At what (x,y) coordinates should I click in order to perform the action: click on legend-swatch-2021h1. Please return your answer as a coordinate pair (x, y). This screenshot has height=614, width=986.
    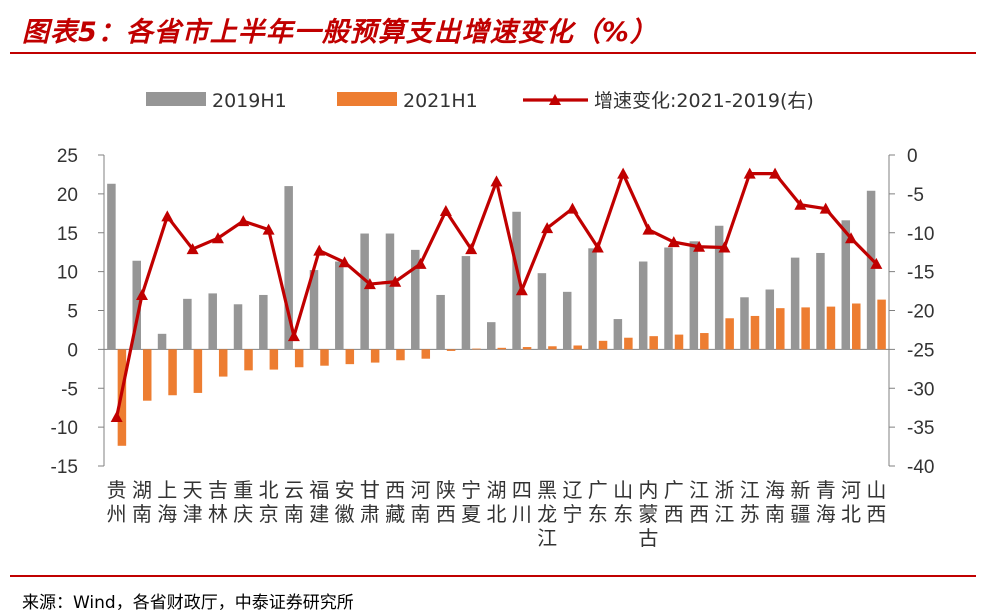
    Looking at the image, I should click on (367, 99).